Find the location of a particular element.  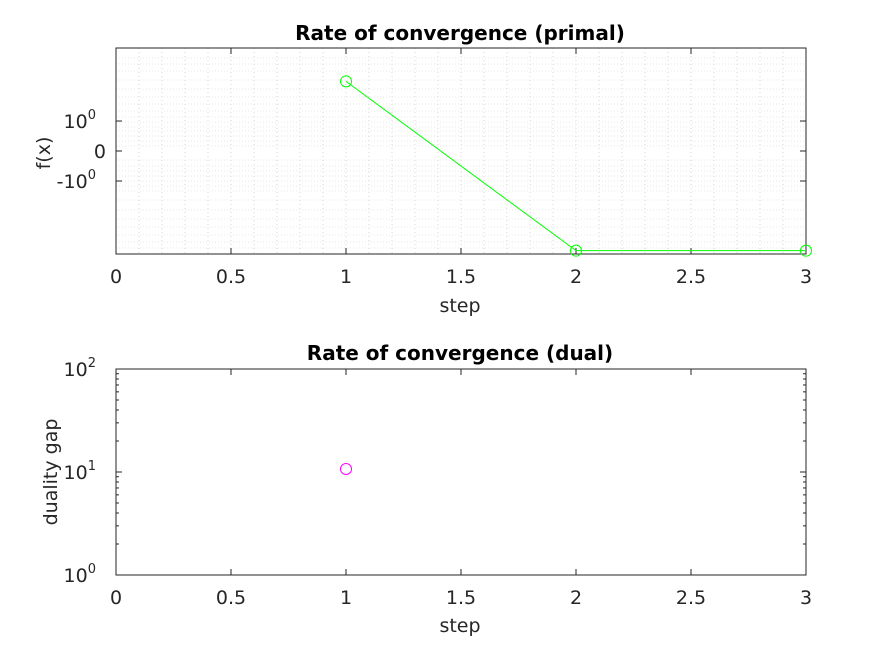

dual-y-tick-label: 10⁰ is located at coordinates (80, 574).